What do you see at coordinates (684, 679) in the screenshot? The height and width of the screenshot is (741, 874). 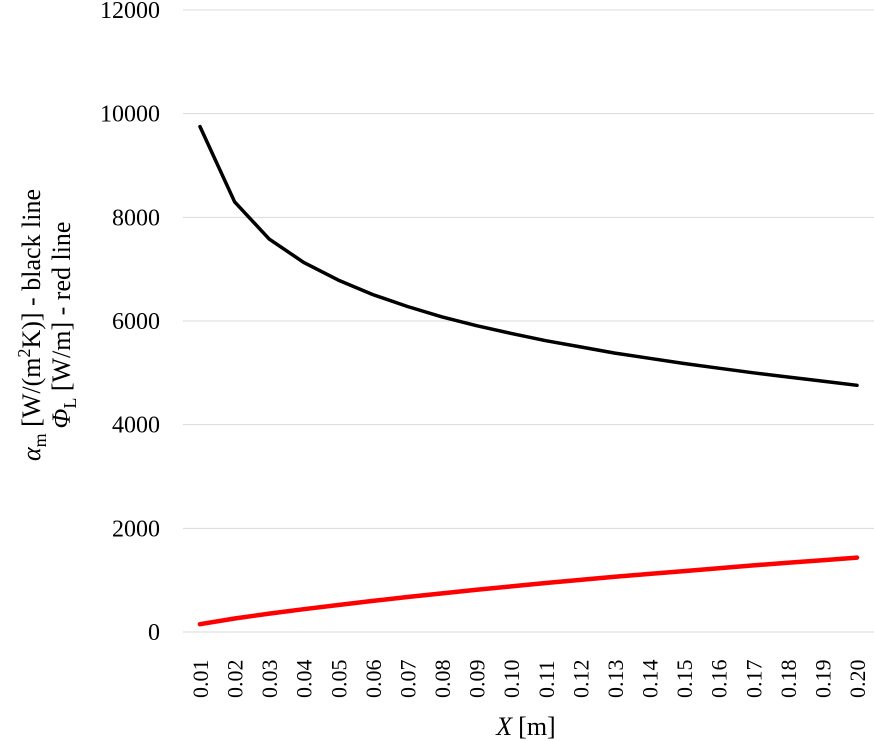 I see `x-tick-label: 0.15` at bounding box center [684, 679].